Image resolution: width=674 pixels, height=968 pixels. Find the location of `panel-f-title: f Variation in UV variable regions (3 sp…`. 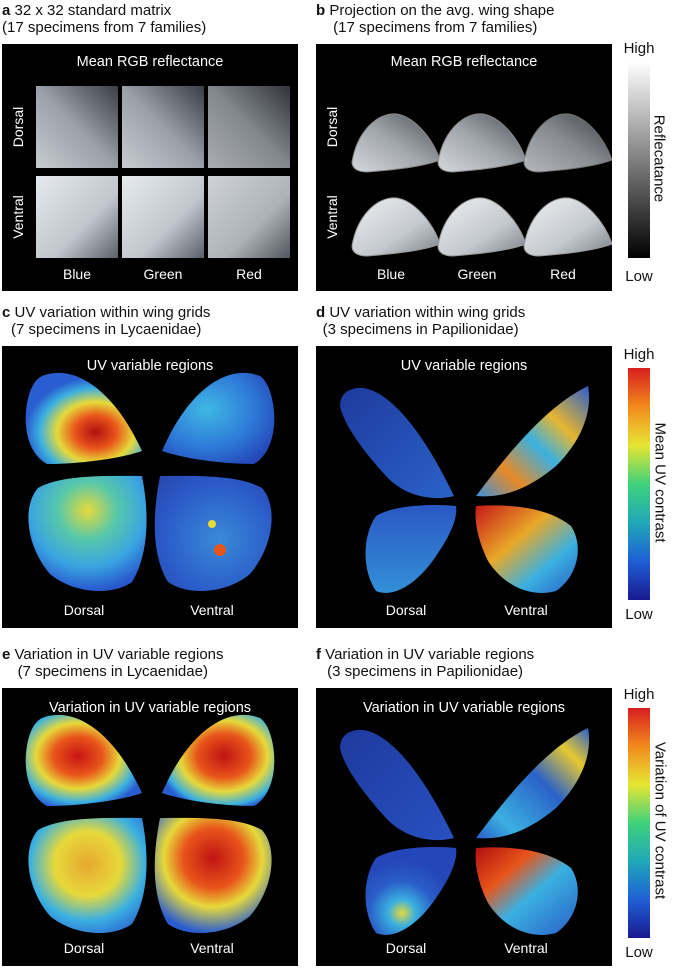

panel-f-title: f Variation in UV variable regions (3 sp… is located at coordinates (425, 663).